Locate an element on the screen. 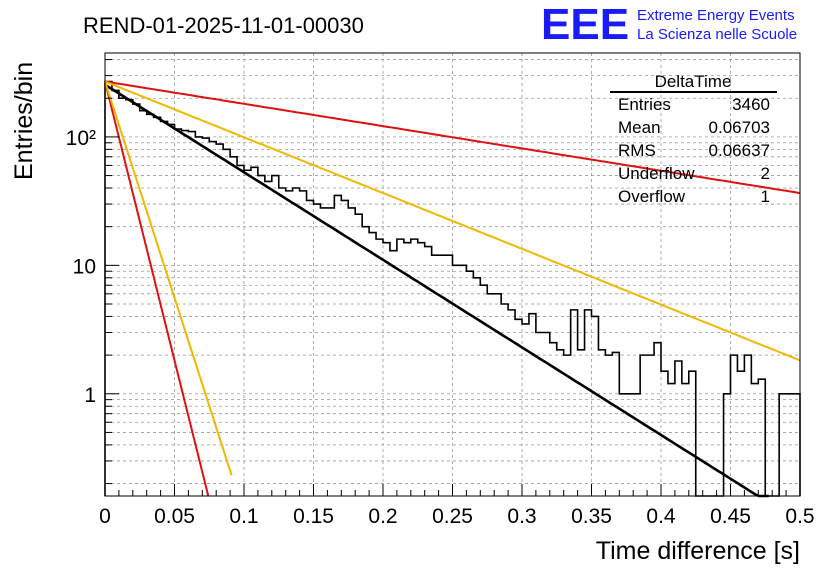 The height and width of the screenshot is (572, 836). x-axis-label: Time difference [s] is located at coordinates (698, 551).